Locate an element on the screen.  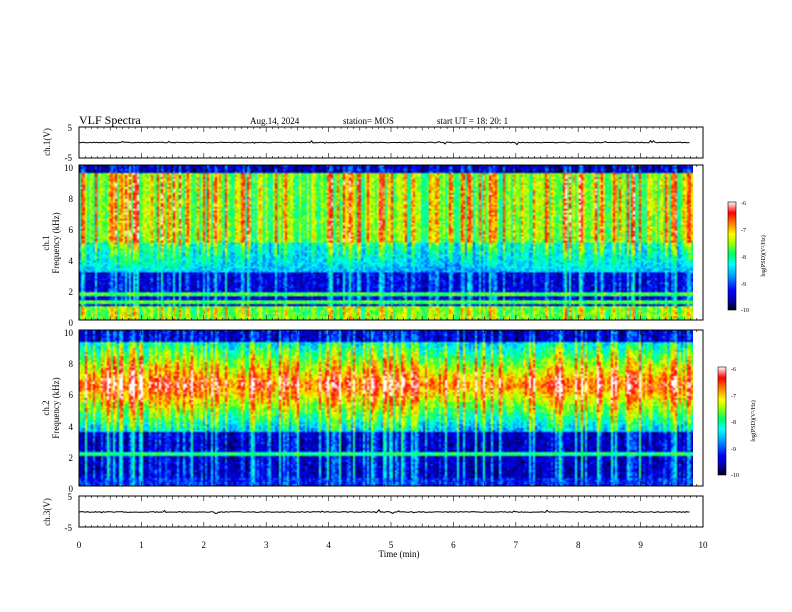
header-start-time: start UT = 18: 20: 1 is located at coordinates (472, 121).